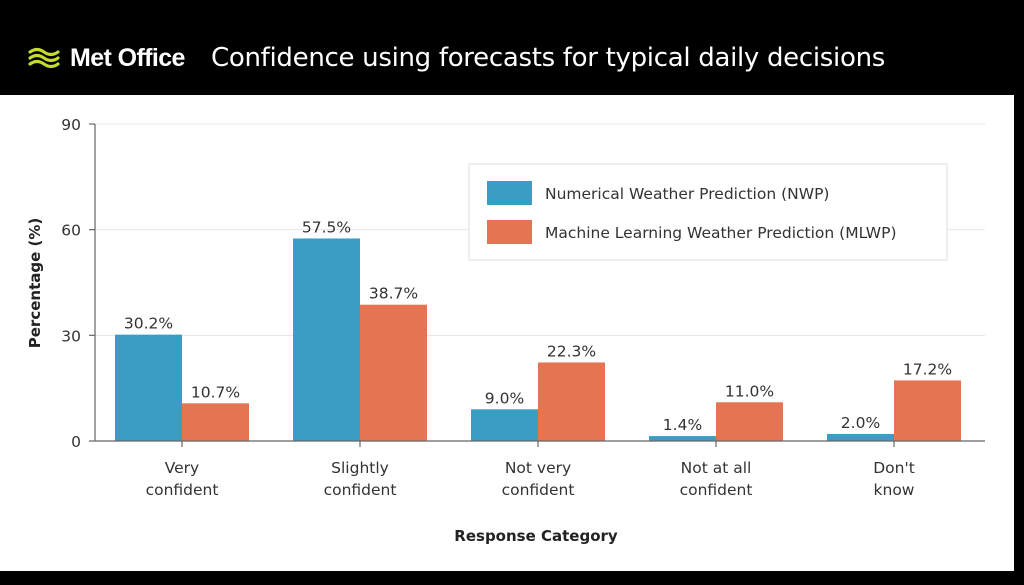  Describe the element at coordinates (536, 536) in the screenshot. I see `x-axis-label: Response Category` at that location.